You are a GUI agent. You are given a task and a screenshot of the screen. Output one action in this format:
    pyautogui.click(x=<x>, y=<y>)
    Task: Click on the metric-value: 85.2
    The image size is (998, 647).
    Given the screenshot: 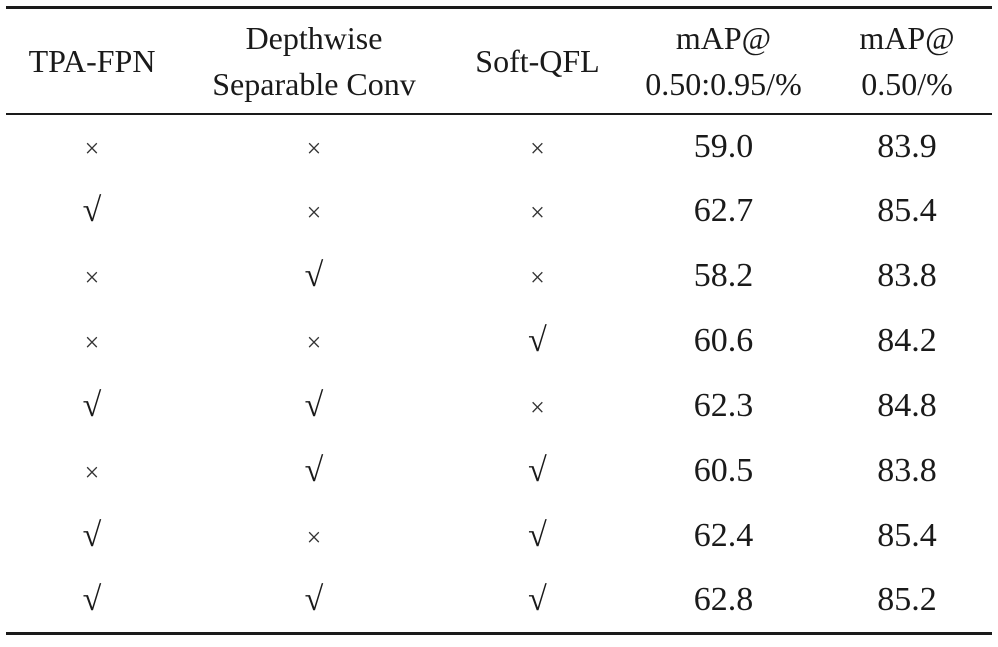 What is the action you would take?
    pyautogui.click(x=907, y=600)
    